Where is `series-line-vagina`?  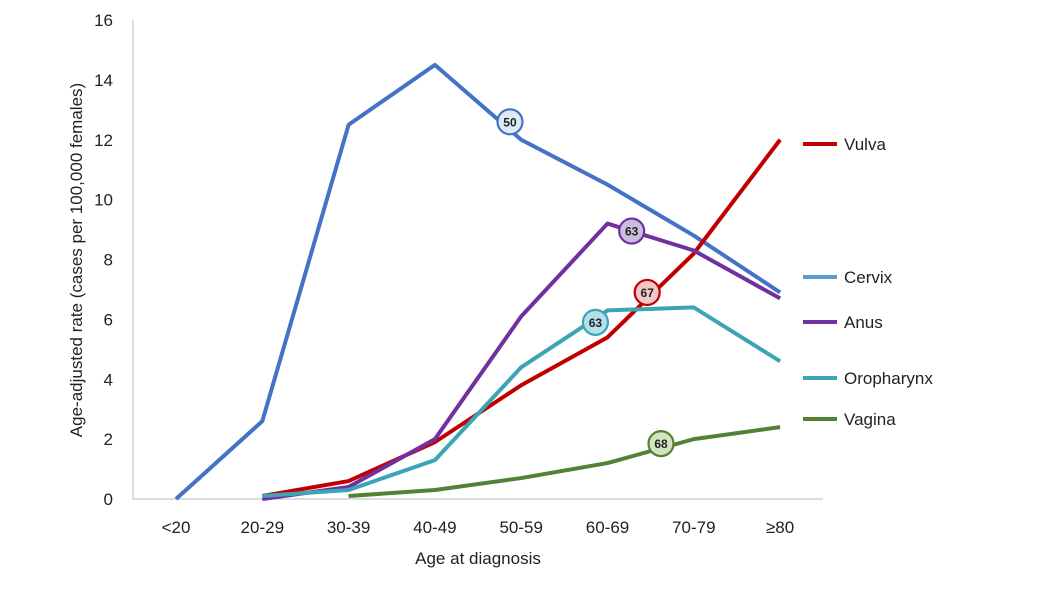 series-line-vagina is located at coordinates (564, 462).